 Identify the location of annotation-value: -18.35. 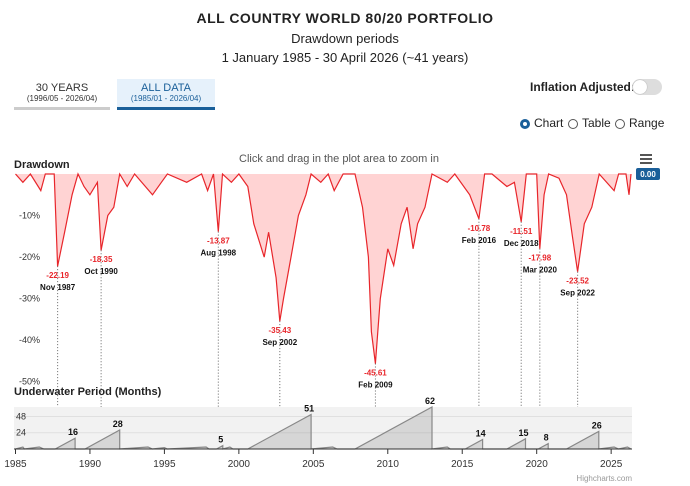
(101, 259).